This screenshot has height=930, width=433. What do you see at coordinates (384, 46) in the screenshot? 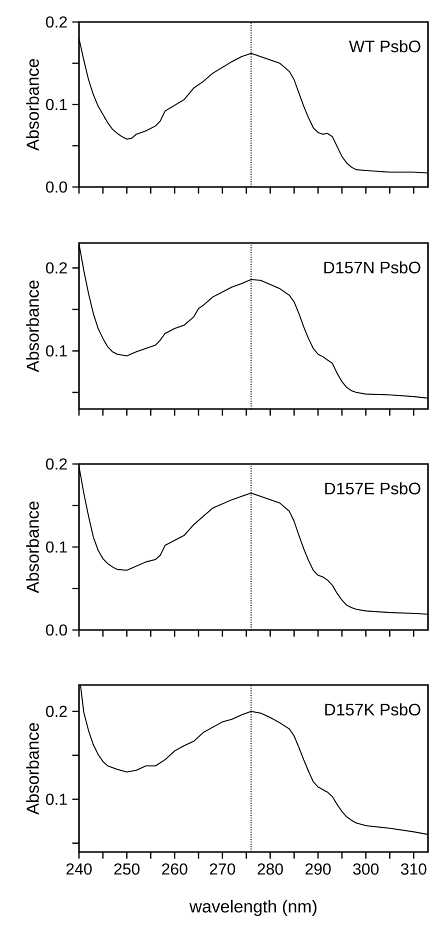
I see `annotation: WT PsbO` at bounding box center [384, 46].